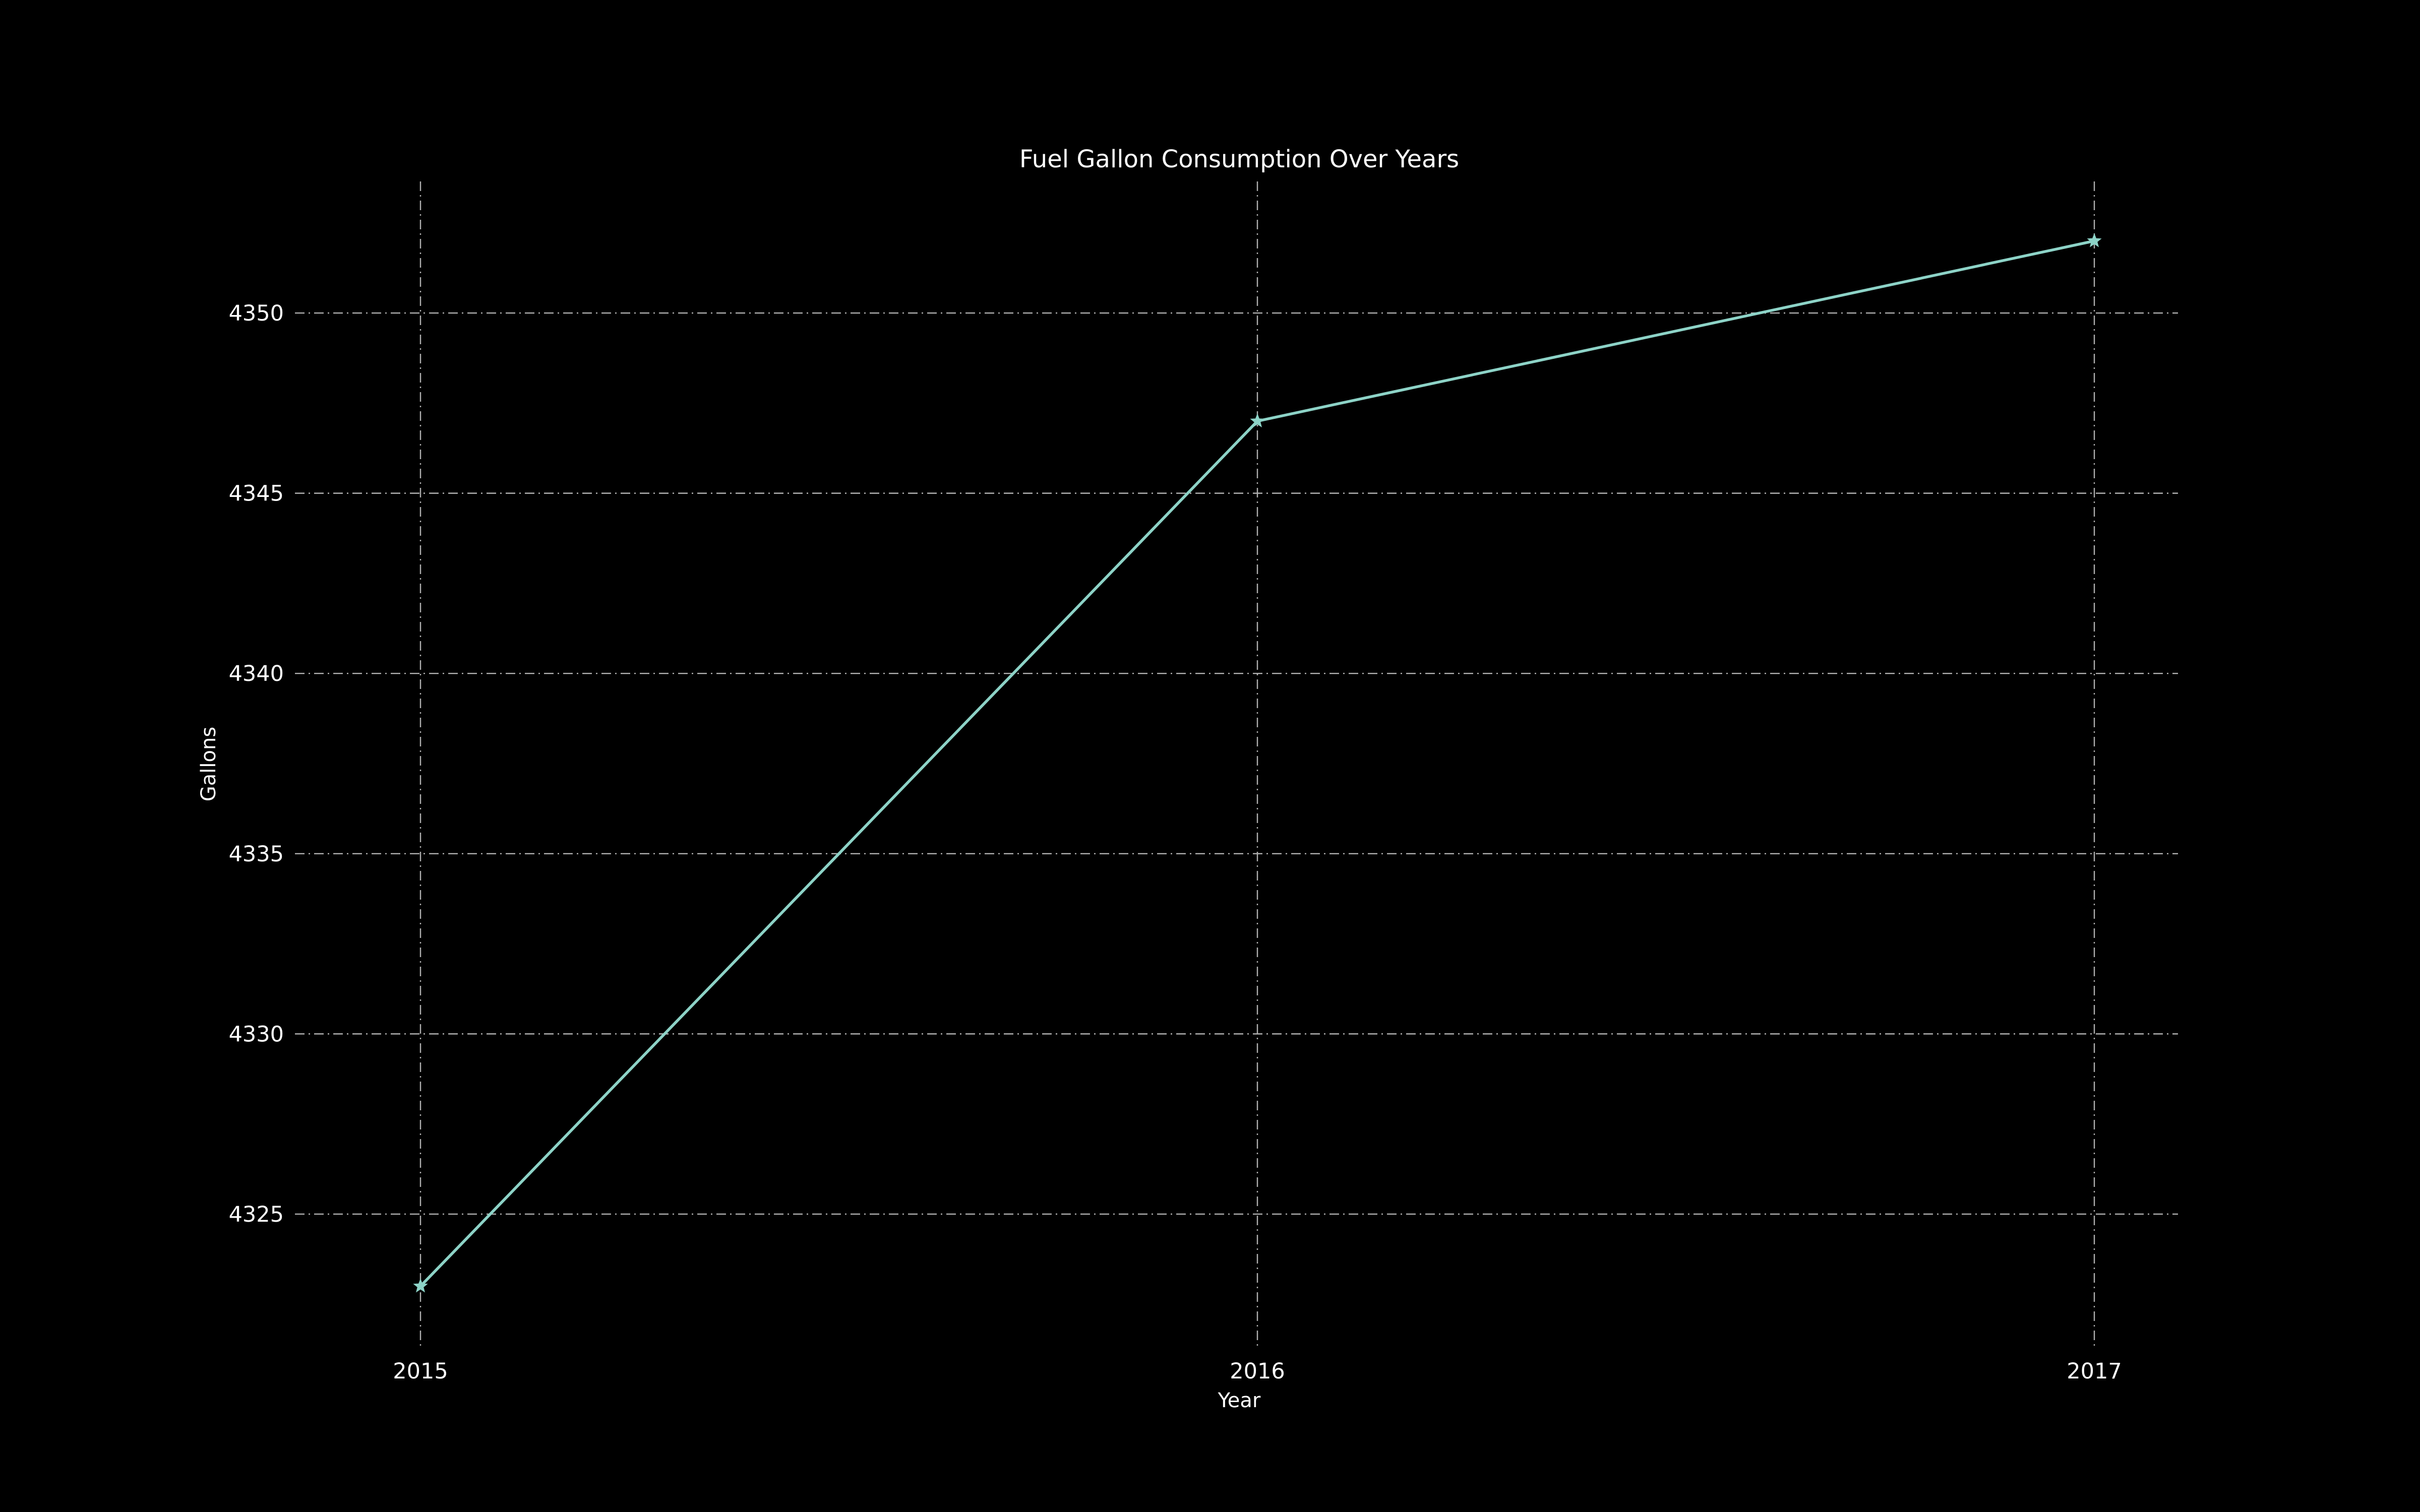 The width and height of the screenshot is (2420, 1512). I want to click on x-tick-label: 2016, so click(1257, 1372).